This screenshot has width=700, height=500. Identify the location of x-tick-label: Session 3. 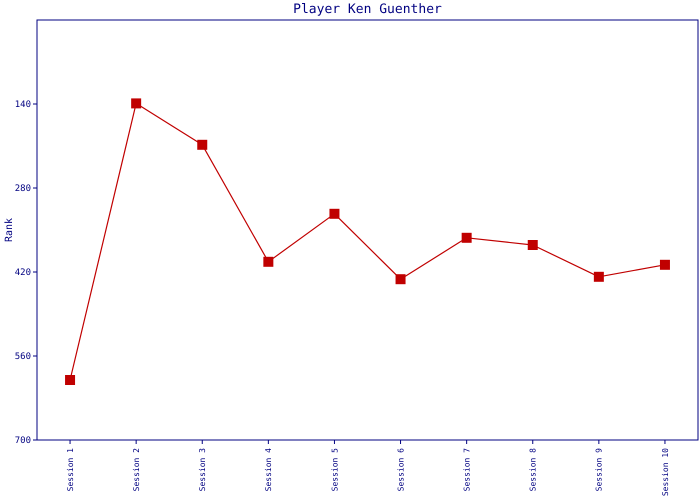
(203, 470).